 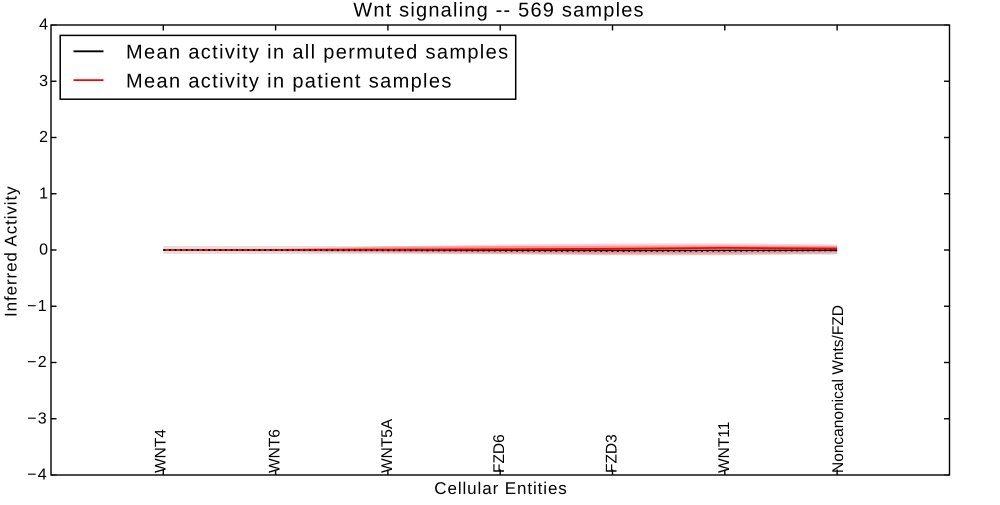 What do you see at coordinates (43, 25) in the screenshot?
I see `svg-text: 4` at bounding box center [43, 25].